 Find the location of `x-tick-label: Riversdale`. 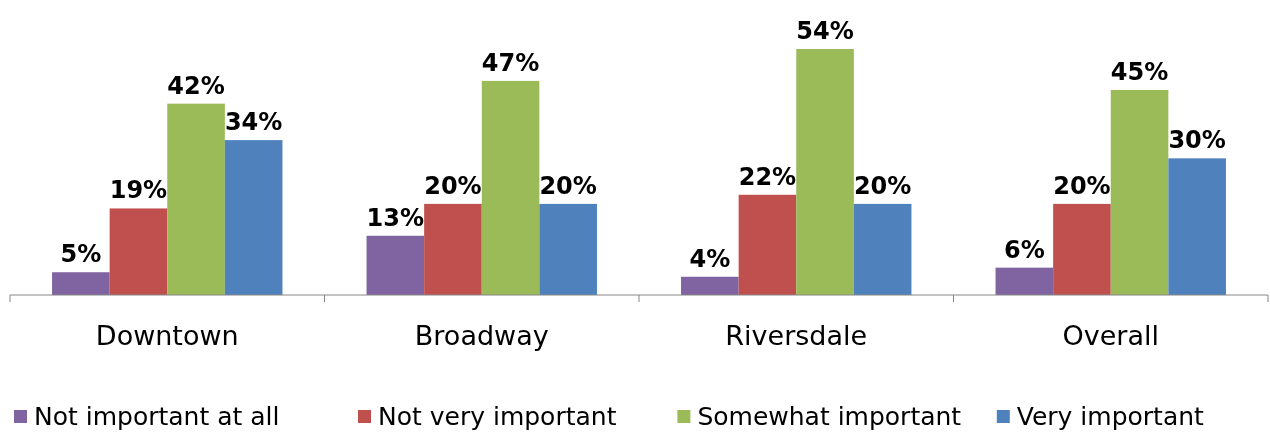

x-tick-label: Riversdale is located at coordinates (796, 335).